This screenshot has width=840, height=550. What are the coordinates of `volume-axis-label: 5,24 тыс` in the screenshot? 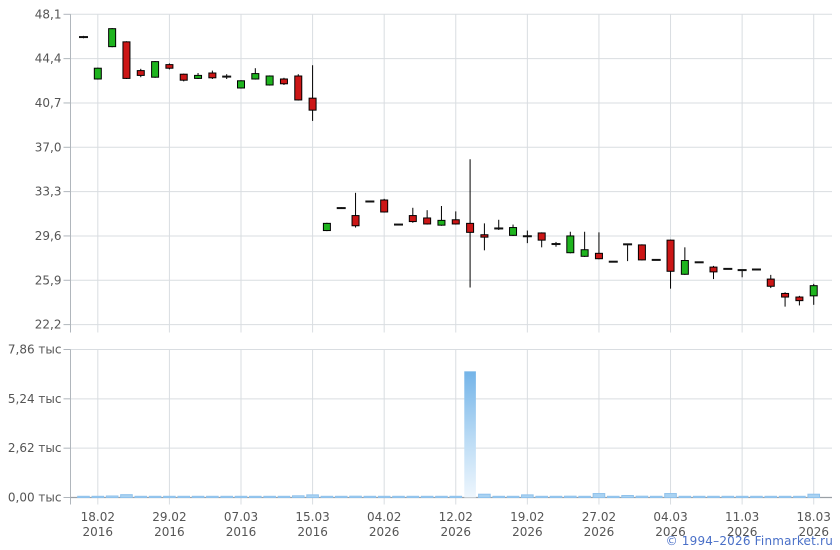 It's located at (35, 399).